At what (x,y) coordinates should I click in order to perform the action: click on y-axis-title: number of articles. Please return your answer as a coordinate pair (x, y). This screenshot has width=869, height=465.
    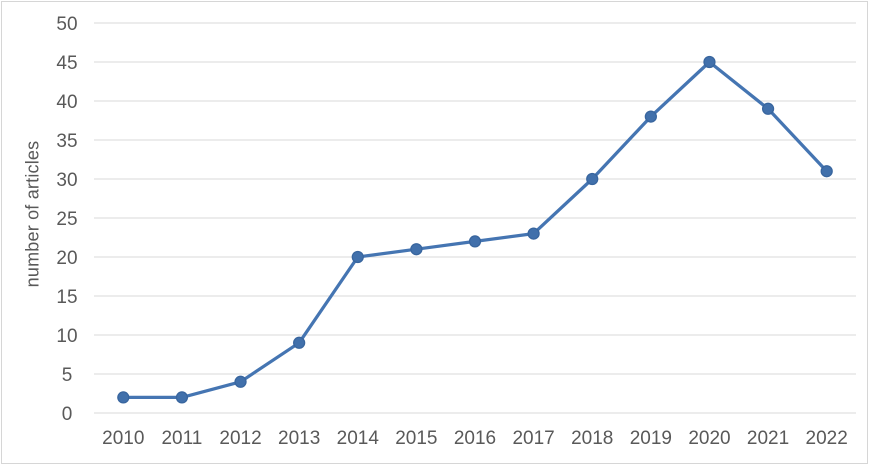
    Looking at the image, I should click on (32, 214).